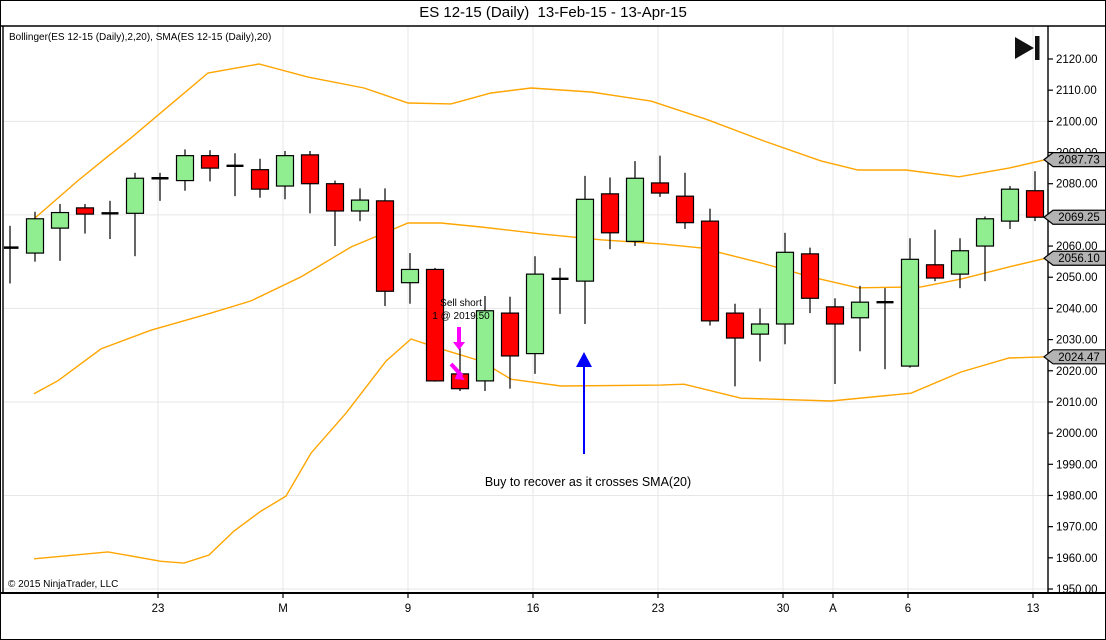 The height and width of the screenshot is (640, 1106). What do you see at coordinates (459, 346) in the screenshot?
I see `sell-arrow-head` at bounding box center [459, 346].